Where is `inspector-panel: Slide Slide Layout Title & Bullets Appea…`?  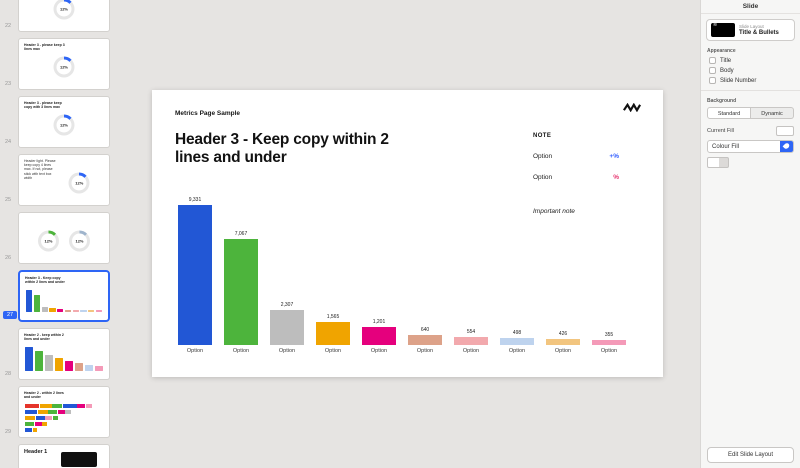
inspector-panel: Slide Slide Layout Title & Bullets Appea… is located at coordinates (750, 234).